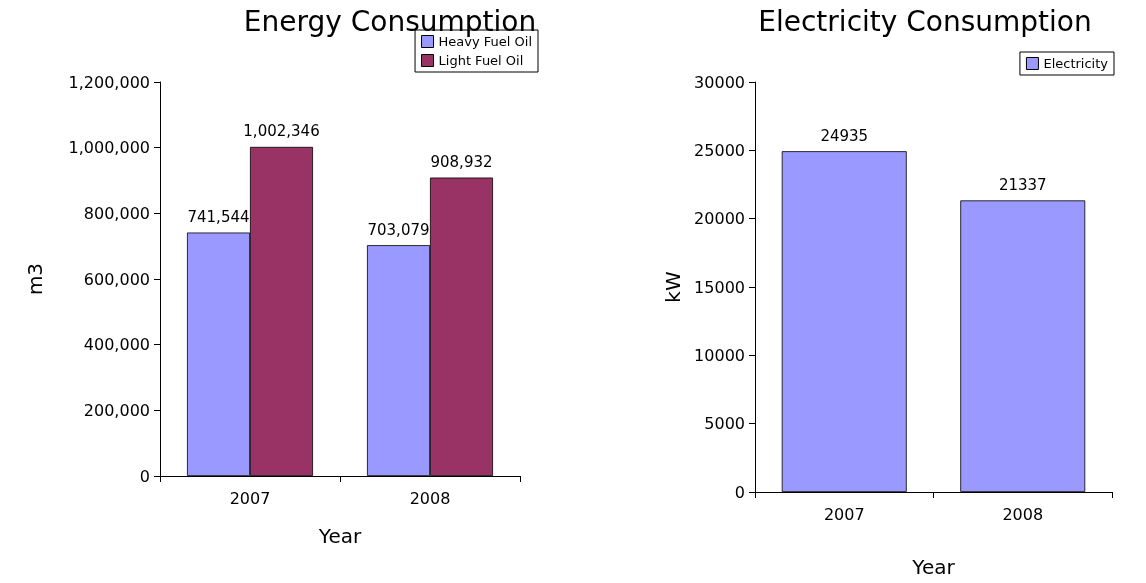 This screenshot has width=1146, height=583. What do you see at coordinates (719, 150) in the screenshot?
I see `y-tick-label: 25000` at bounding box center [719, 150].